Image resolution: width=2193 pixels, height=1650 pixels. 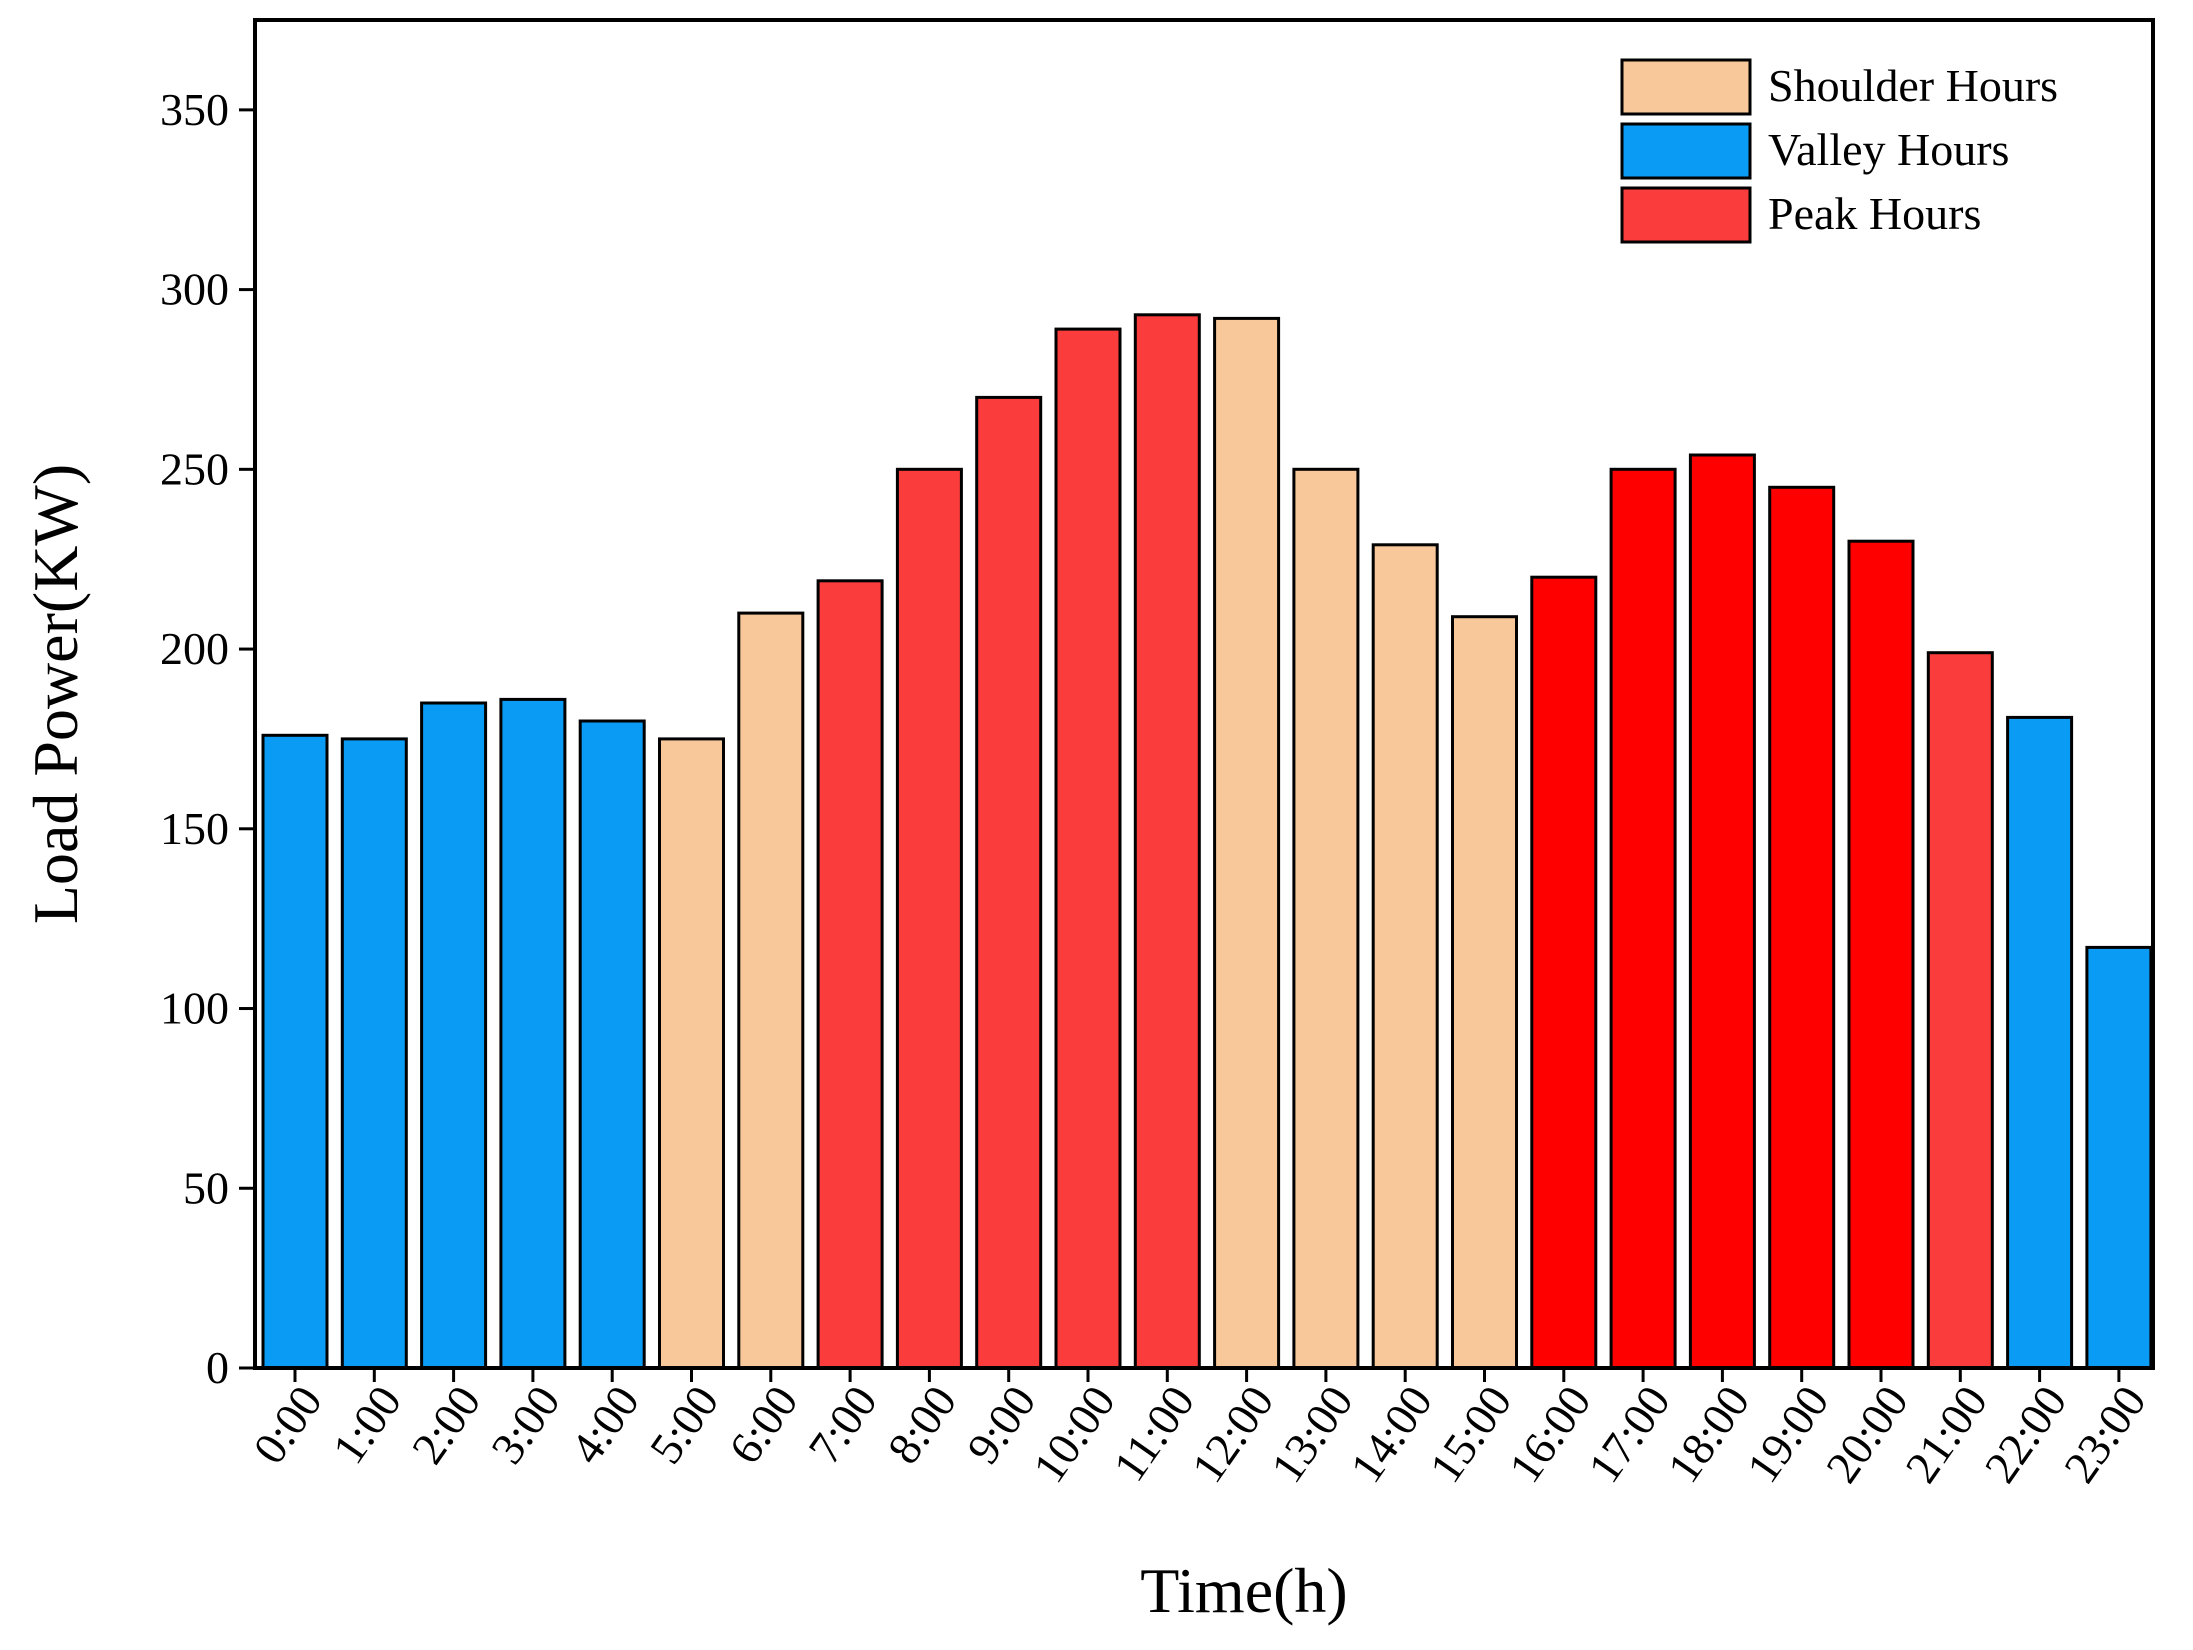 What do you see at coordinates (194, 468) in the screenshot?
I see `y-tick-label-250: 250` at bounding box center [194, 468].